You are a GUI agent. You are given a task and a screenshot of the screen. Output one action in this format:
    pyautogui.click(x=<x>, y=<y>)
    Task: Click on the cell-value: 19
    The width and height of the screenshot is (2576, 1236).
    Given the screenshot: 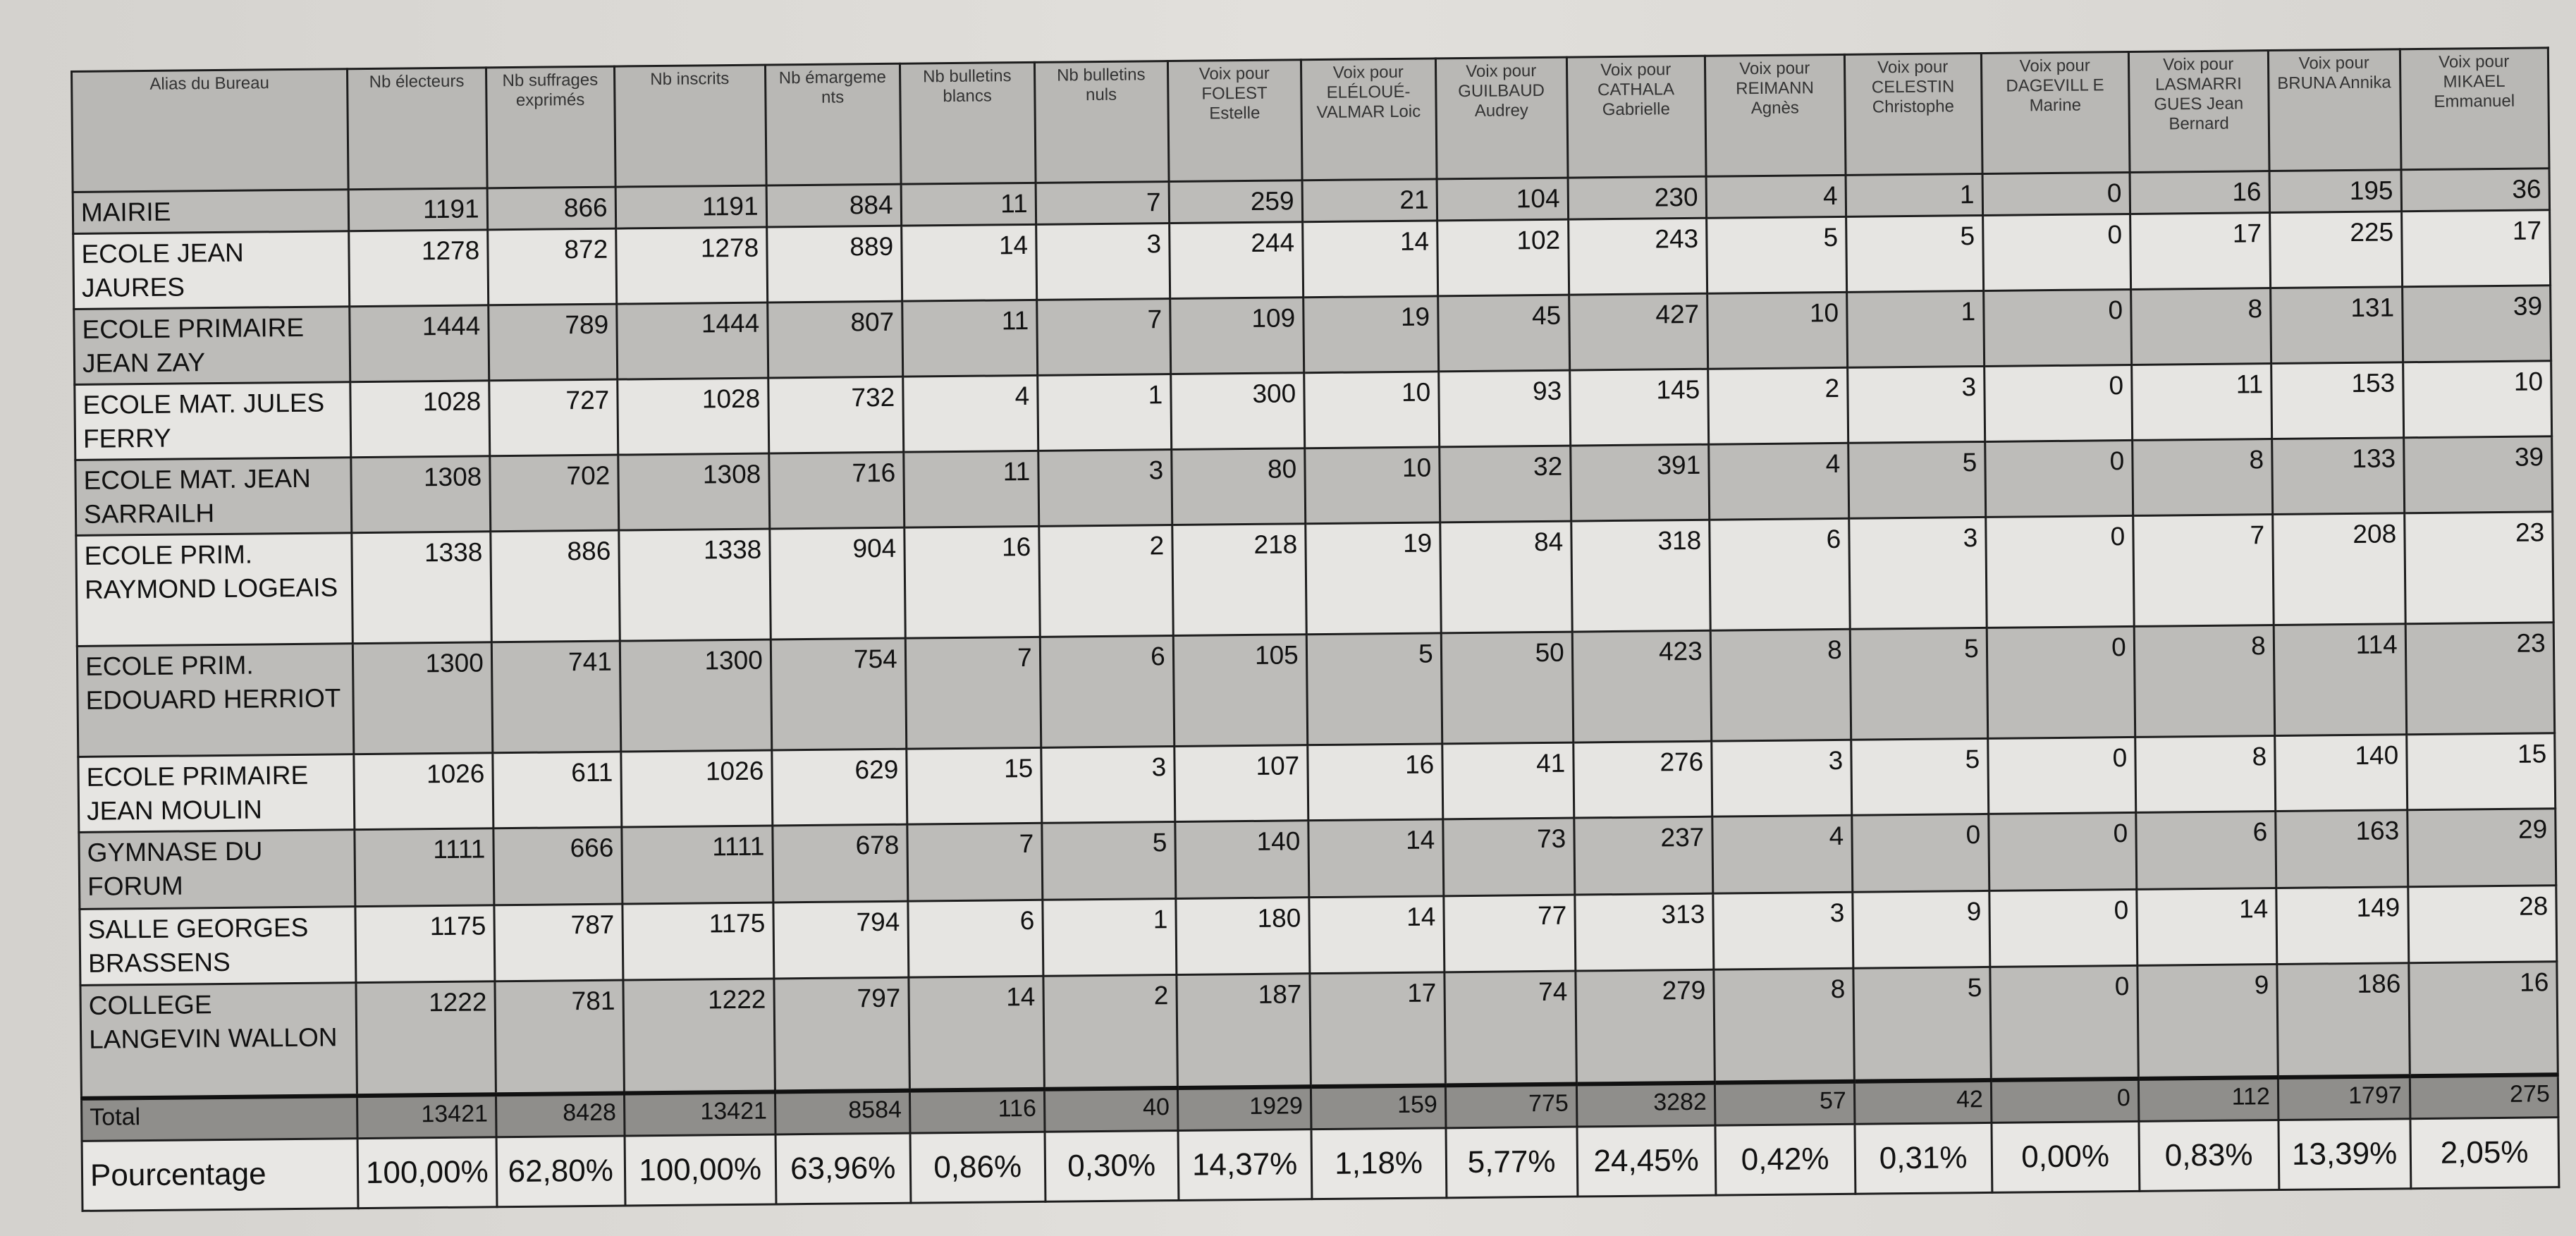 What is the action you would take?
    pyautogui.click(x=1371, y=334)
    